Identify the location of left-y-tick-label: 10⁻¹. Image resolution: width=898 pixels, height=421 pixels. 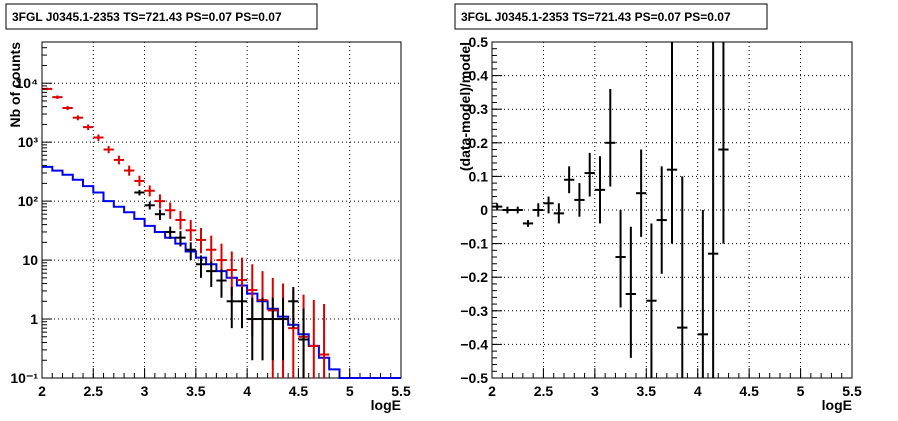
(24, 378).